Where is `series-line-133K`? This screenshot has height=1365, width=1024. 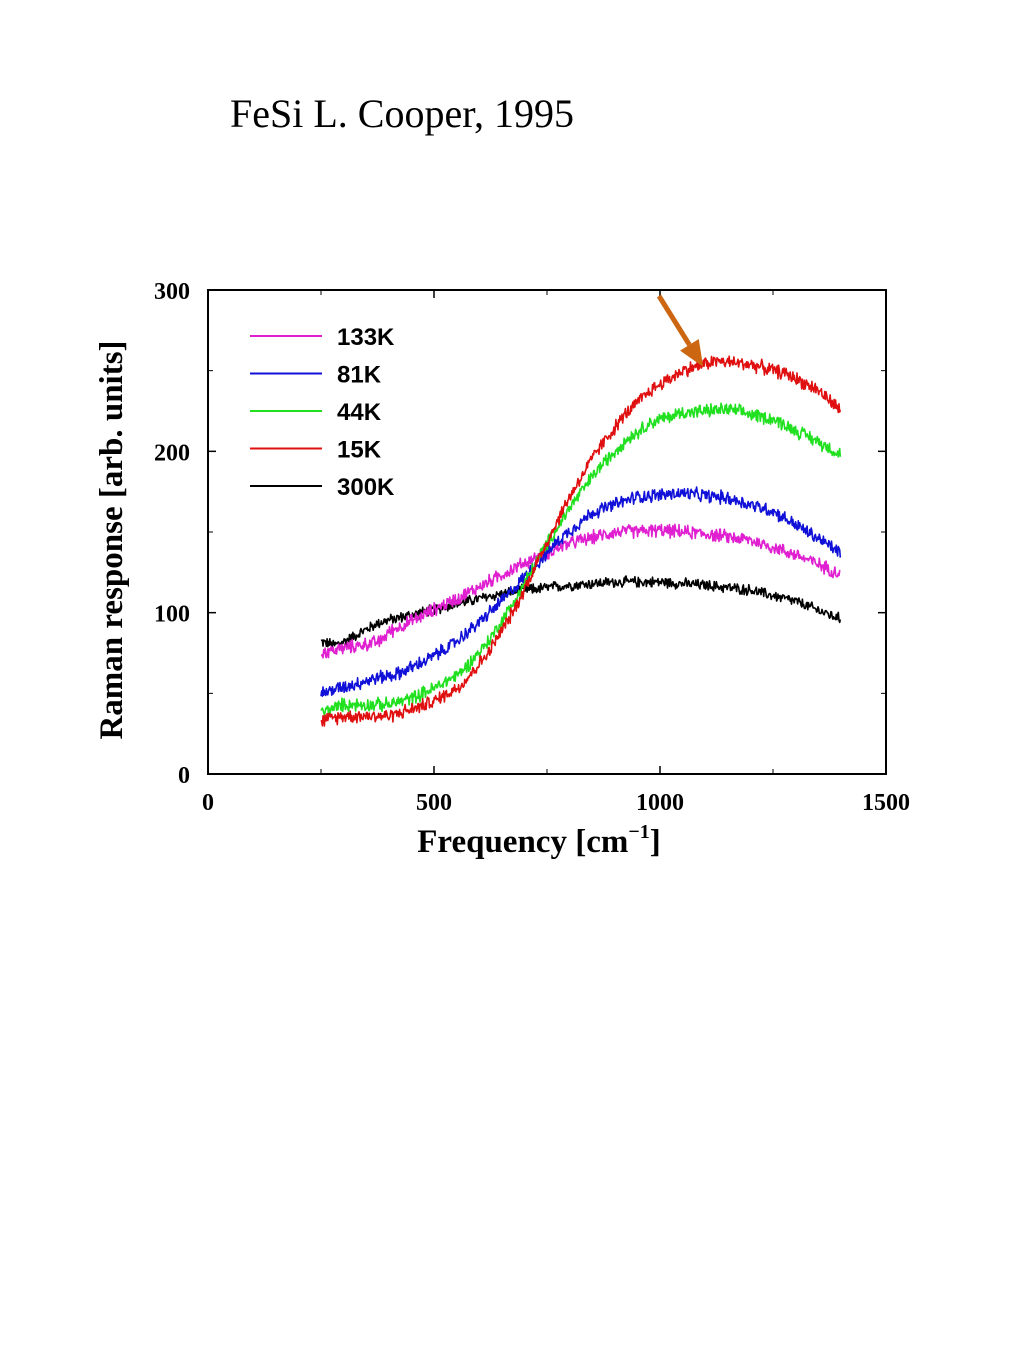
series-line-133K is located at coordinates (580, 591).